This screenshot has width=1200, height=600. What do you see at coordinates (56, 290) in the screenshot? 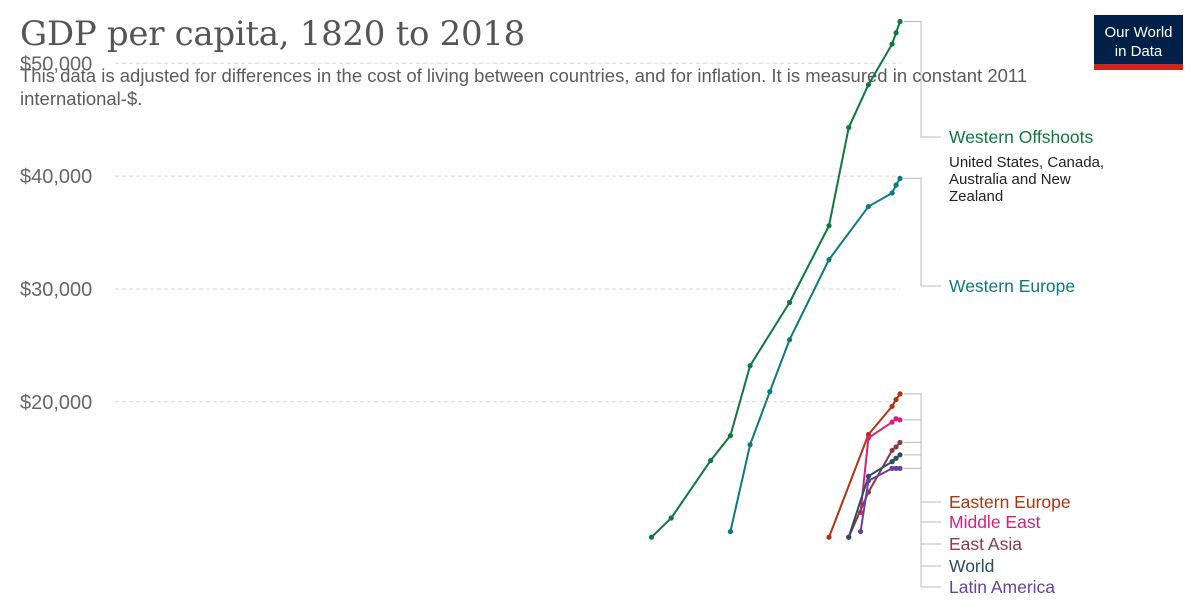
I see `y-tick-label: $30,000` at bounding box center [56, 290].